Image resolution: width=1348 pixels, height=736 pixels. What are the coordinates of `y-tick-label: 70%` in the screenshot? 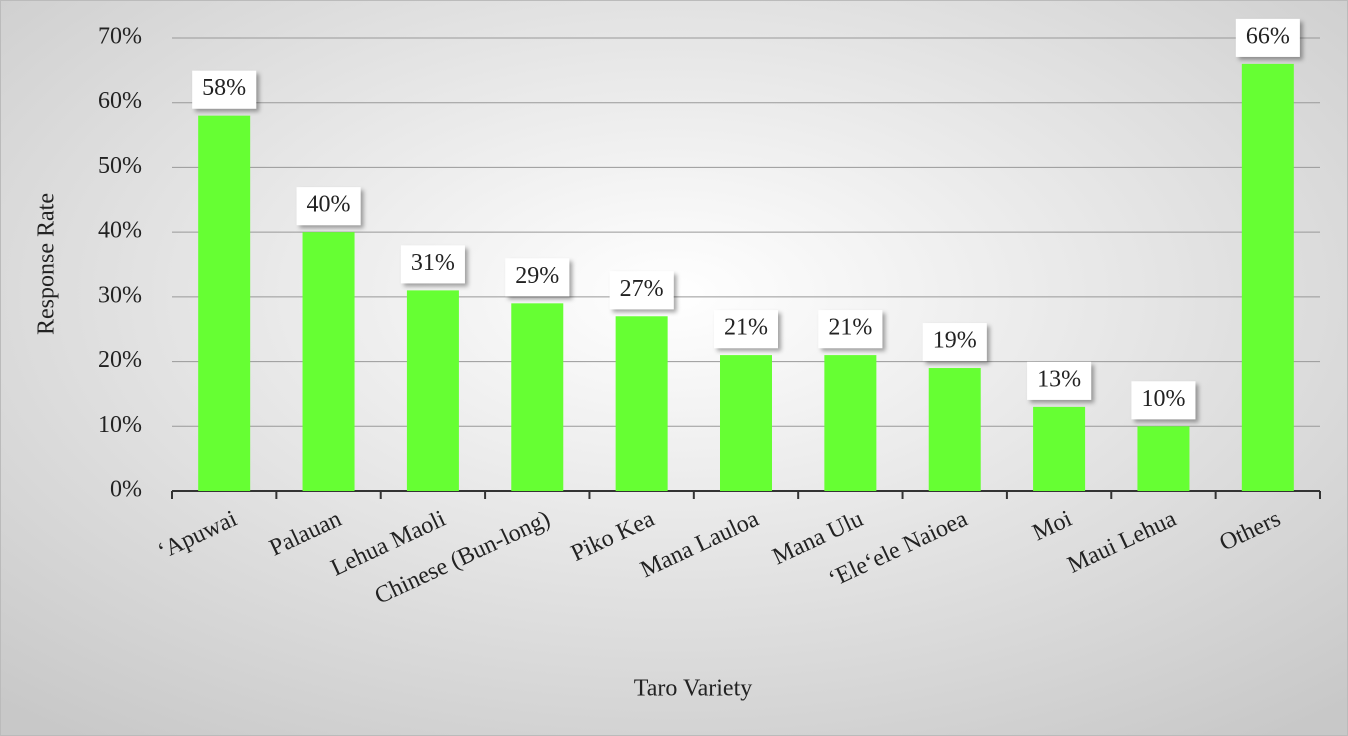 It's located at (120, 37).